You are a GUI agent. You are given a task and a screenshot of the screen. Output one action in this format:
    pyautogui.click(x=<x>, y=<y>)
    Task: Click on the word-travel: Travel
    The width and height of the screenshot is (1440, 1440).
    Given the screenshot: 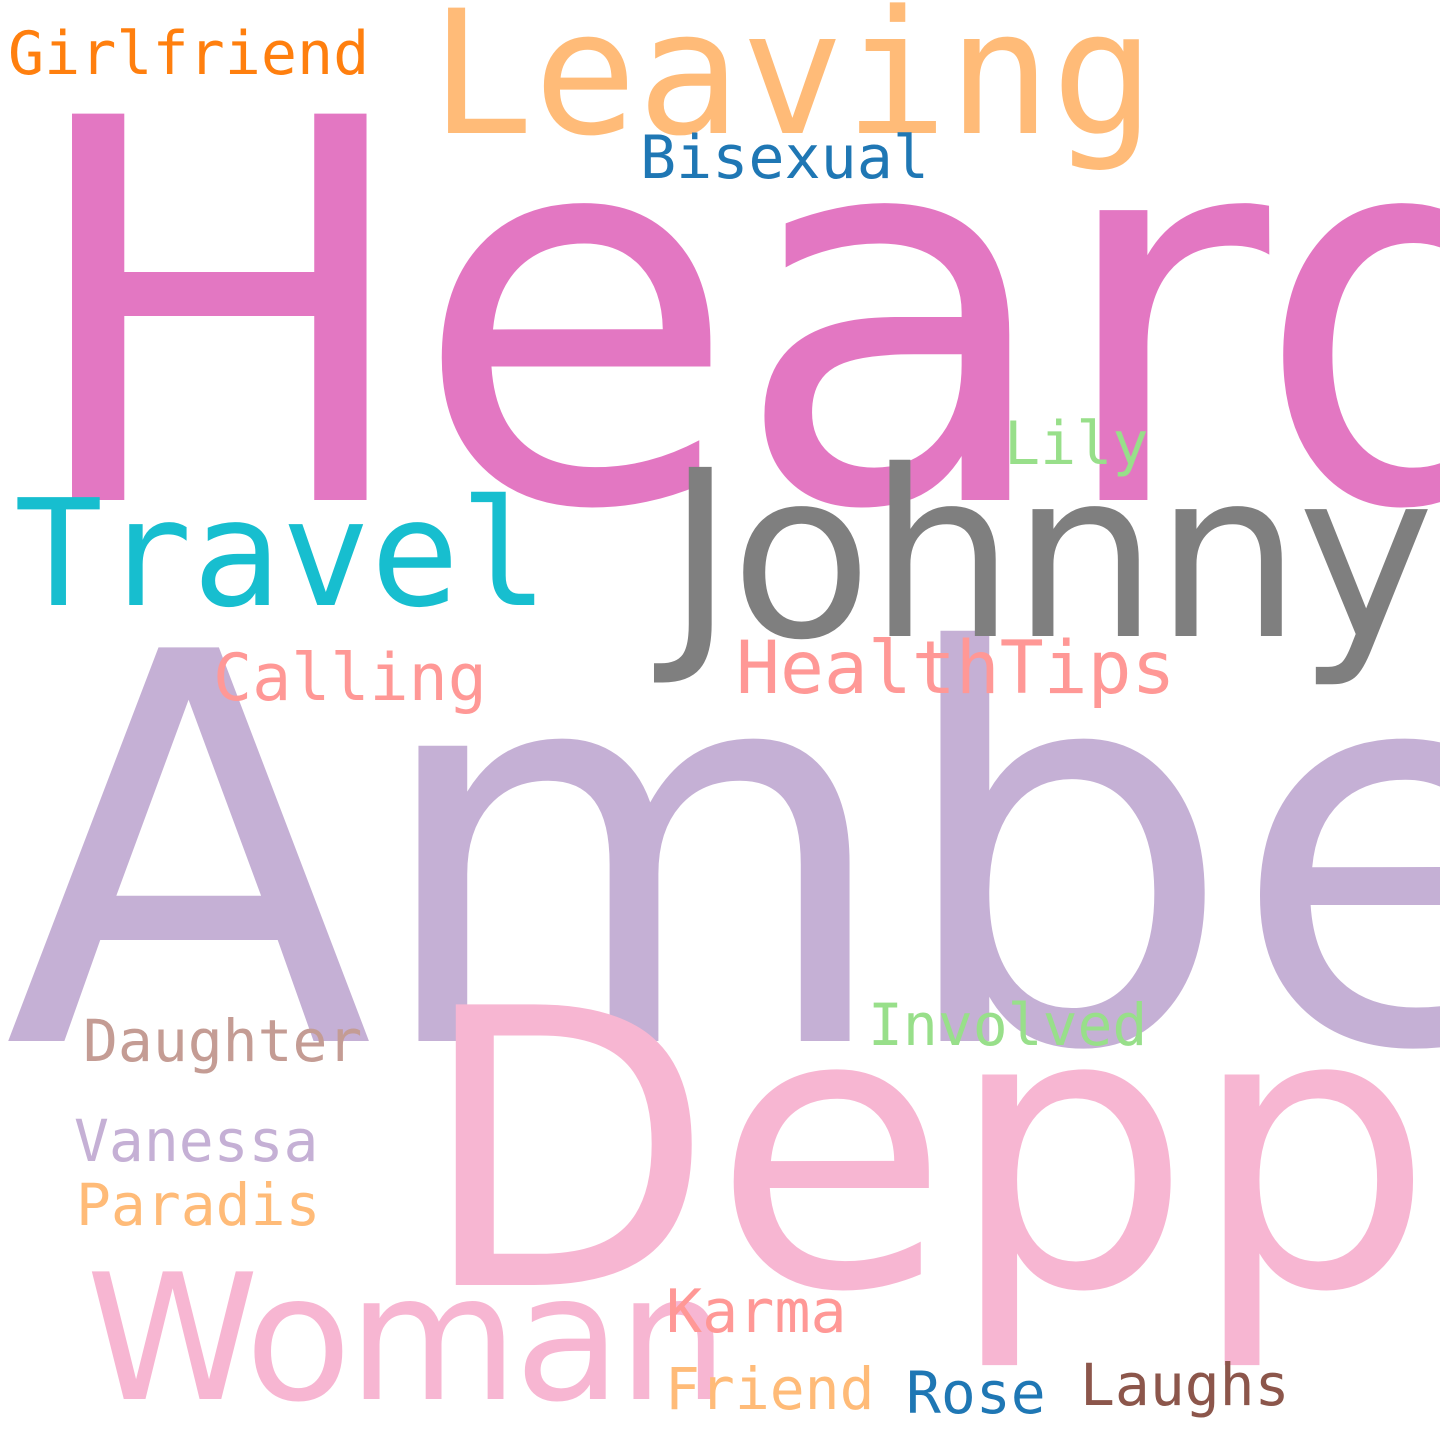 What is the action you would take?
    pyautogui.click(x=281, y=554)
    